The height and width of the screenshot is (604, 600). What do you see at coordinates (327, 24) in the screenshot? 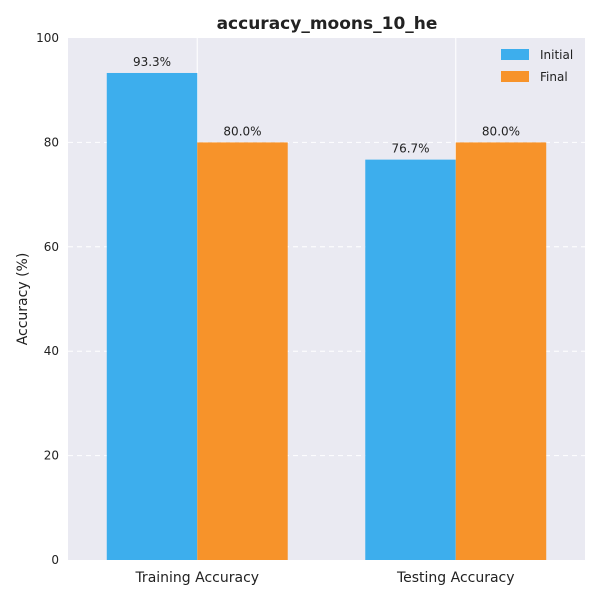
I see `chart-title: accuracy_moons_10_he` at bounding box center [327, 24].